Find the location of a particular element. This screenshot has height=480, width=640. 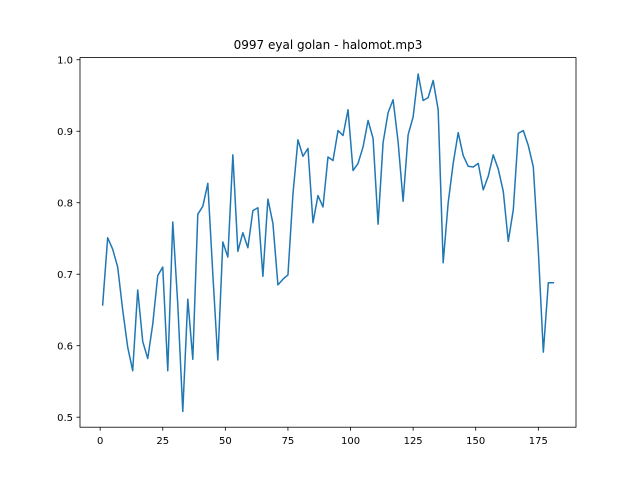

y-tick-label: 0.6 is located at coordinates (65, 346).